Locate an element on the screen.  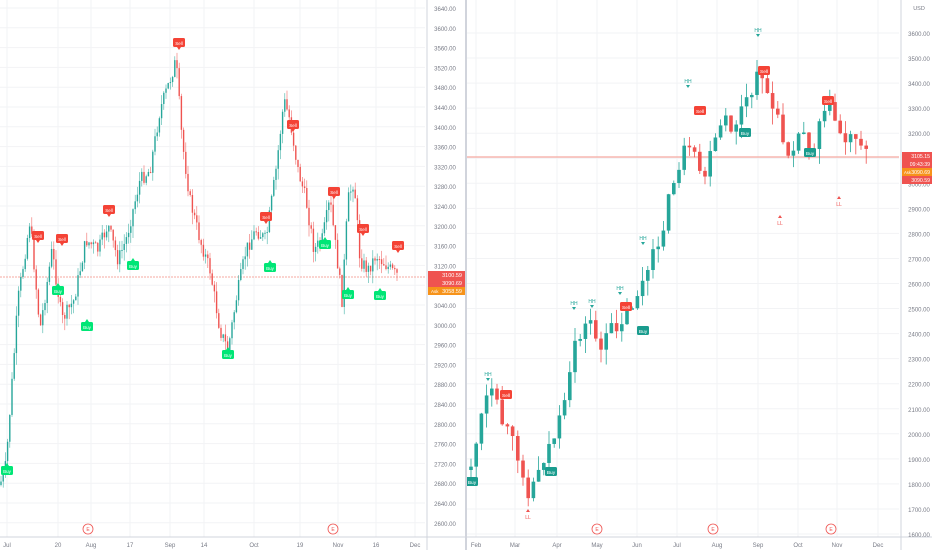
y-tick-label: 3200.00 is located at coordinates (919, 135).